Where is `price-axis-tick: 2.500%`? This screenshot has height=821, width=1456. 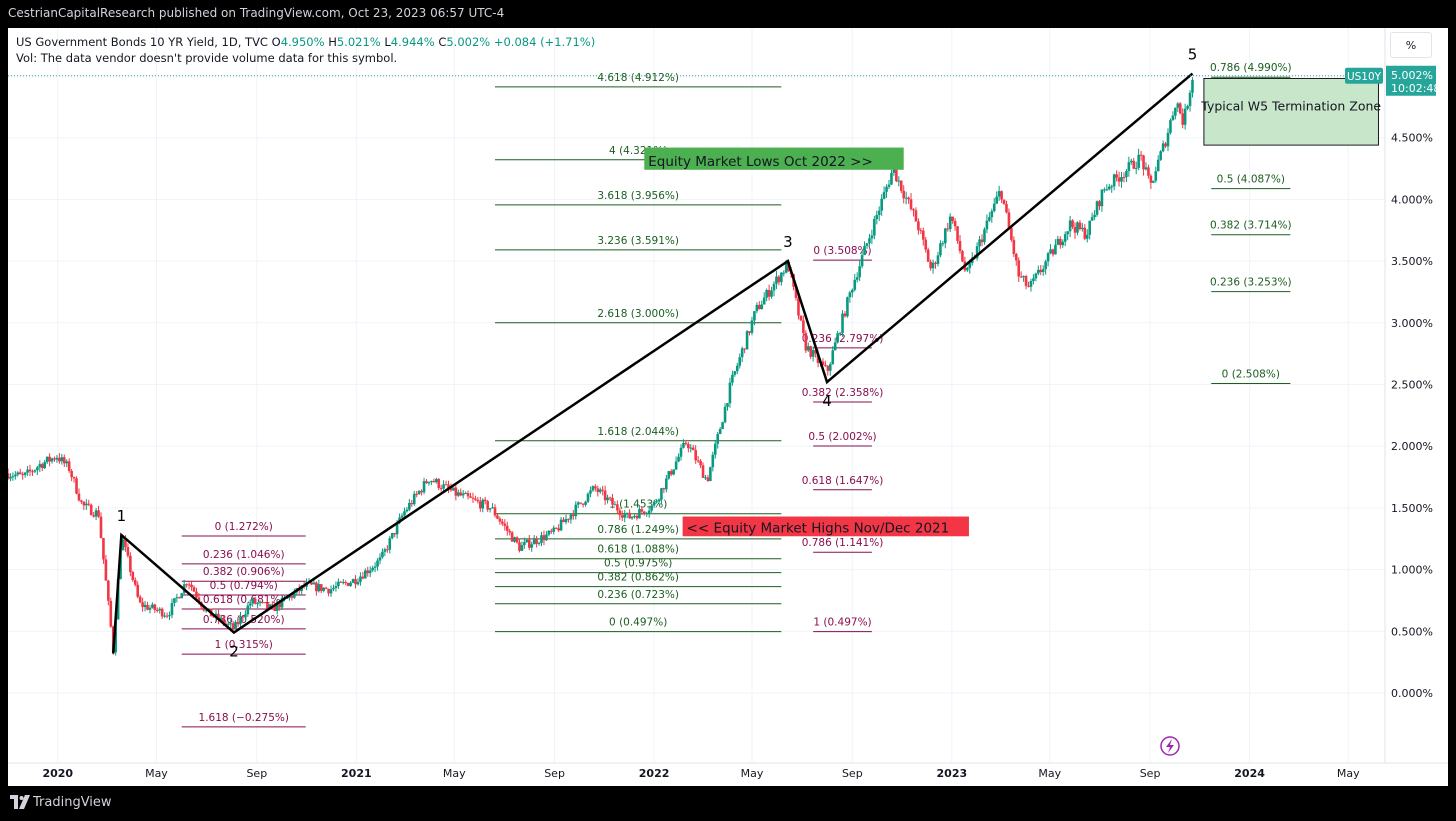
price-axis-tick: 2.500% is located at coordinates (1412, 385).